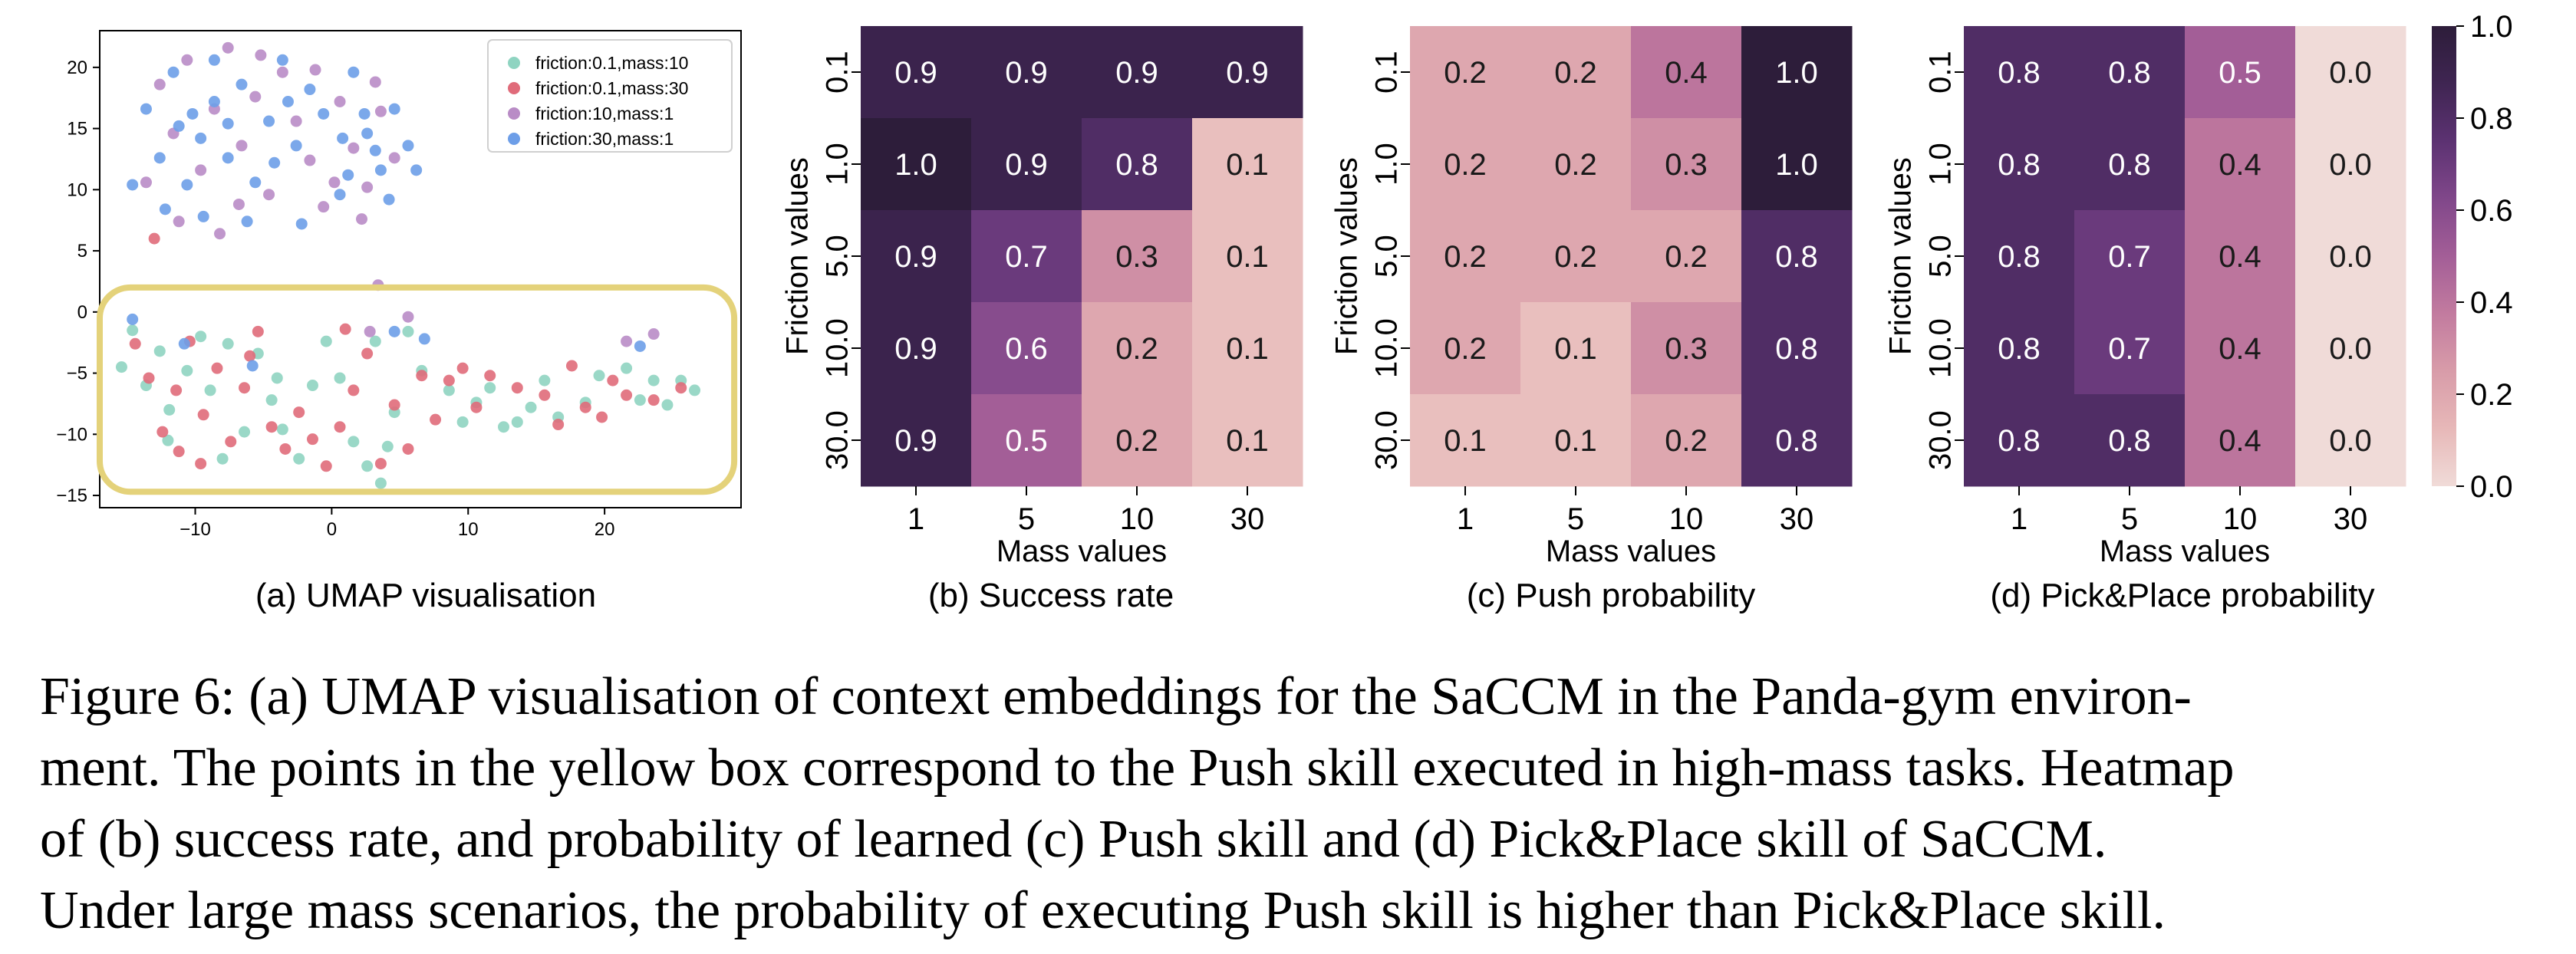 This screenshot has height=954, width=2576. What do you see at coordinates (1611, 596) in the screenshot?
I see `subcaption-c: (c) Push probability` at bounding box center [1611, 596].